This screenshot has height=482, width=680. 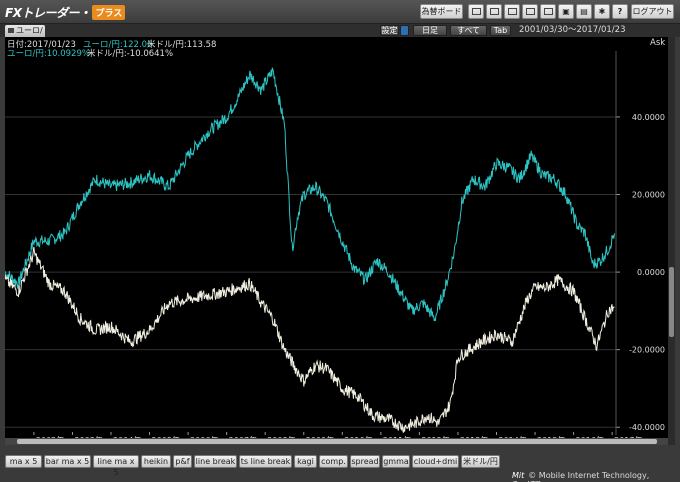 What do you see at coordinates (305, 461) in the screenshot?
I see `indicator-button: kagi` at bounding box center [305, 461].